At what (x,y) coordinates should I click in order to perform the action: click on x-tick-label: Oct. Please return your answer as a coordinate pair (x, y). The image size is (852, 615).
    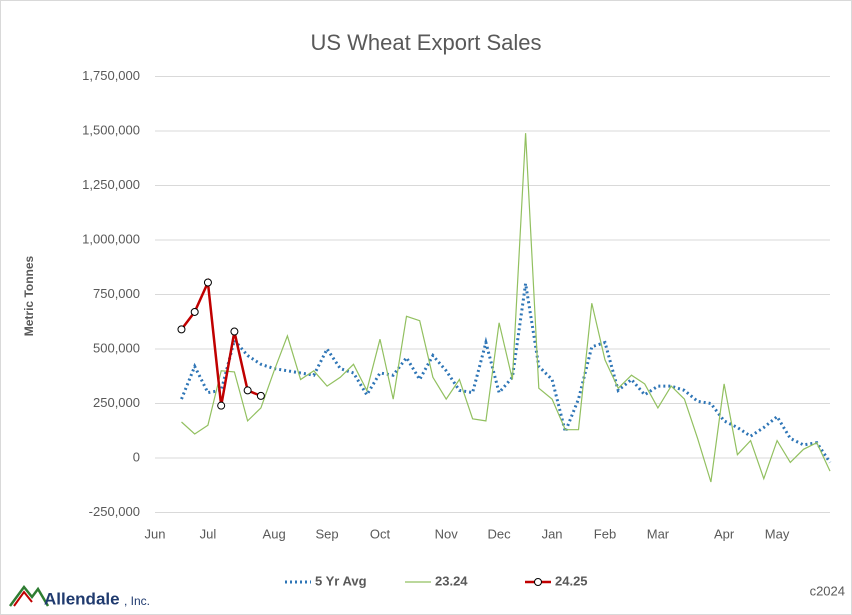
    Looking at the image, I should click on (380, 533).